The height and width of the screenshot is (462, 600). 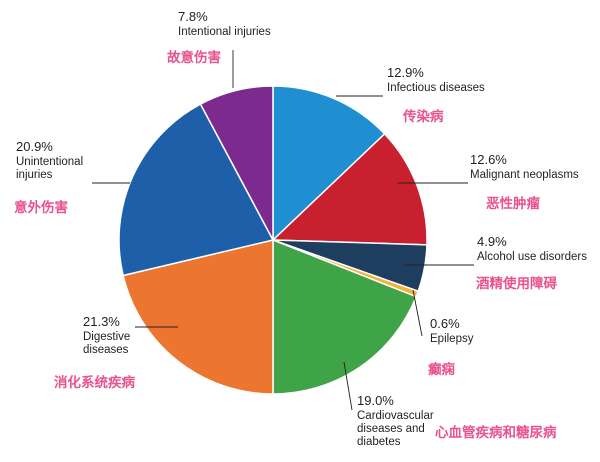 What do you see at coordinates (94, 382) in the screenshot?
I see `slice-chinese-label: 消化系统疾病` at bounding box center [94, 382].